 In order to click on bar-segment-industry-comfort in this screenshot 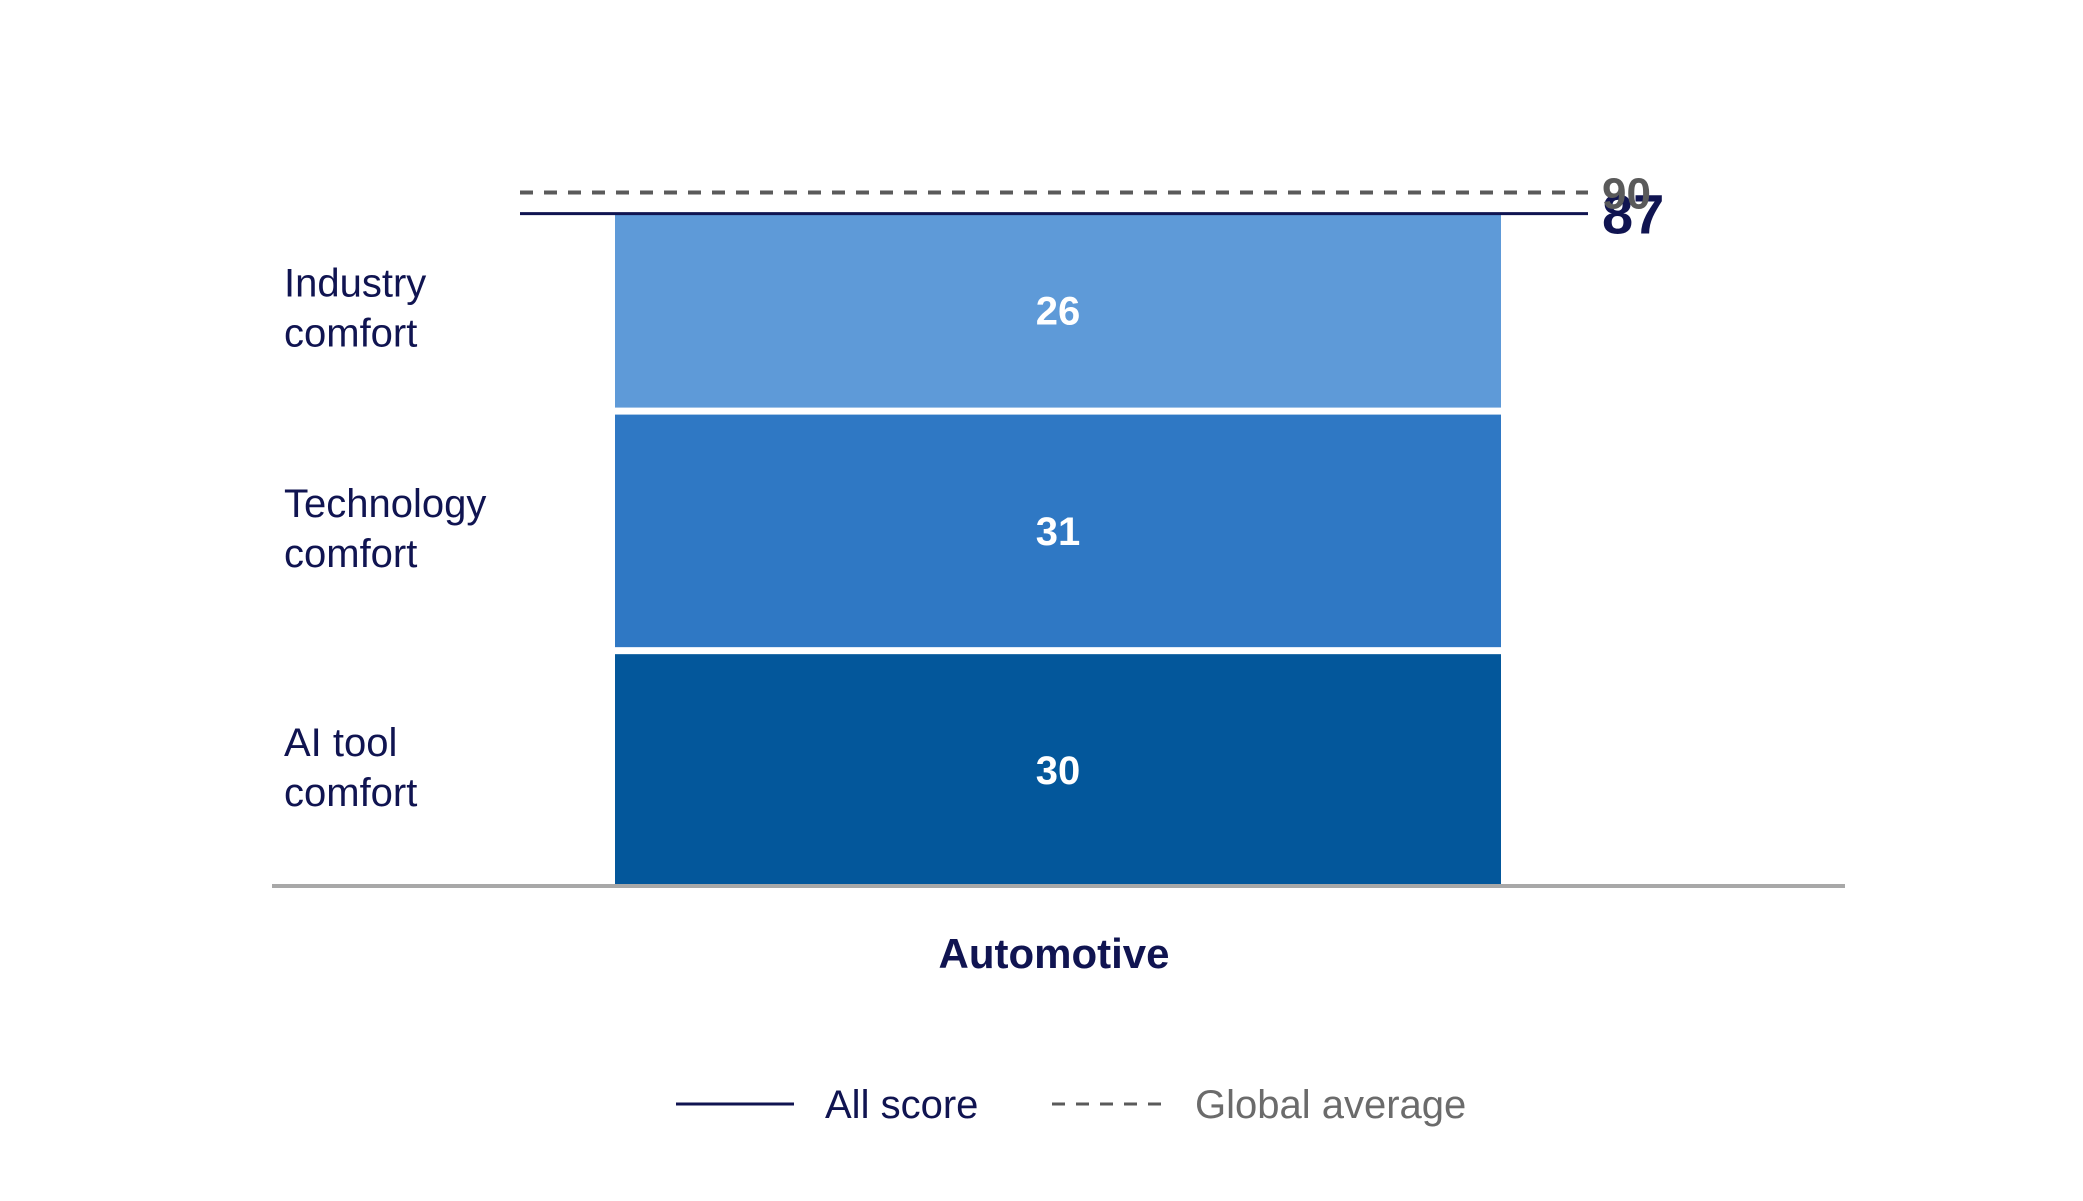, I will do `click(1058, 310)`.